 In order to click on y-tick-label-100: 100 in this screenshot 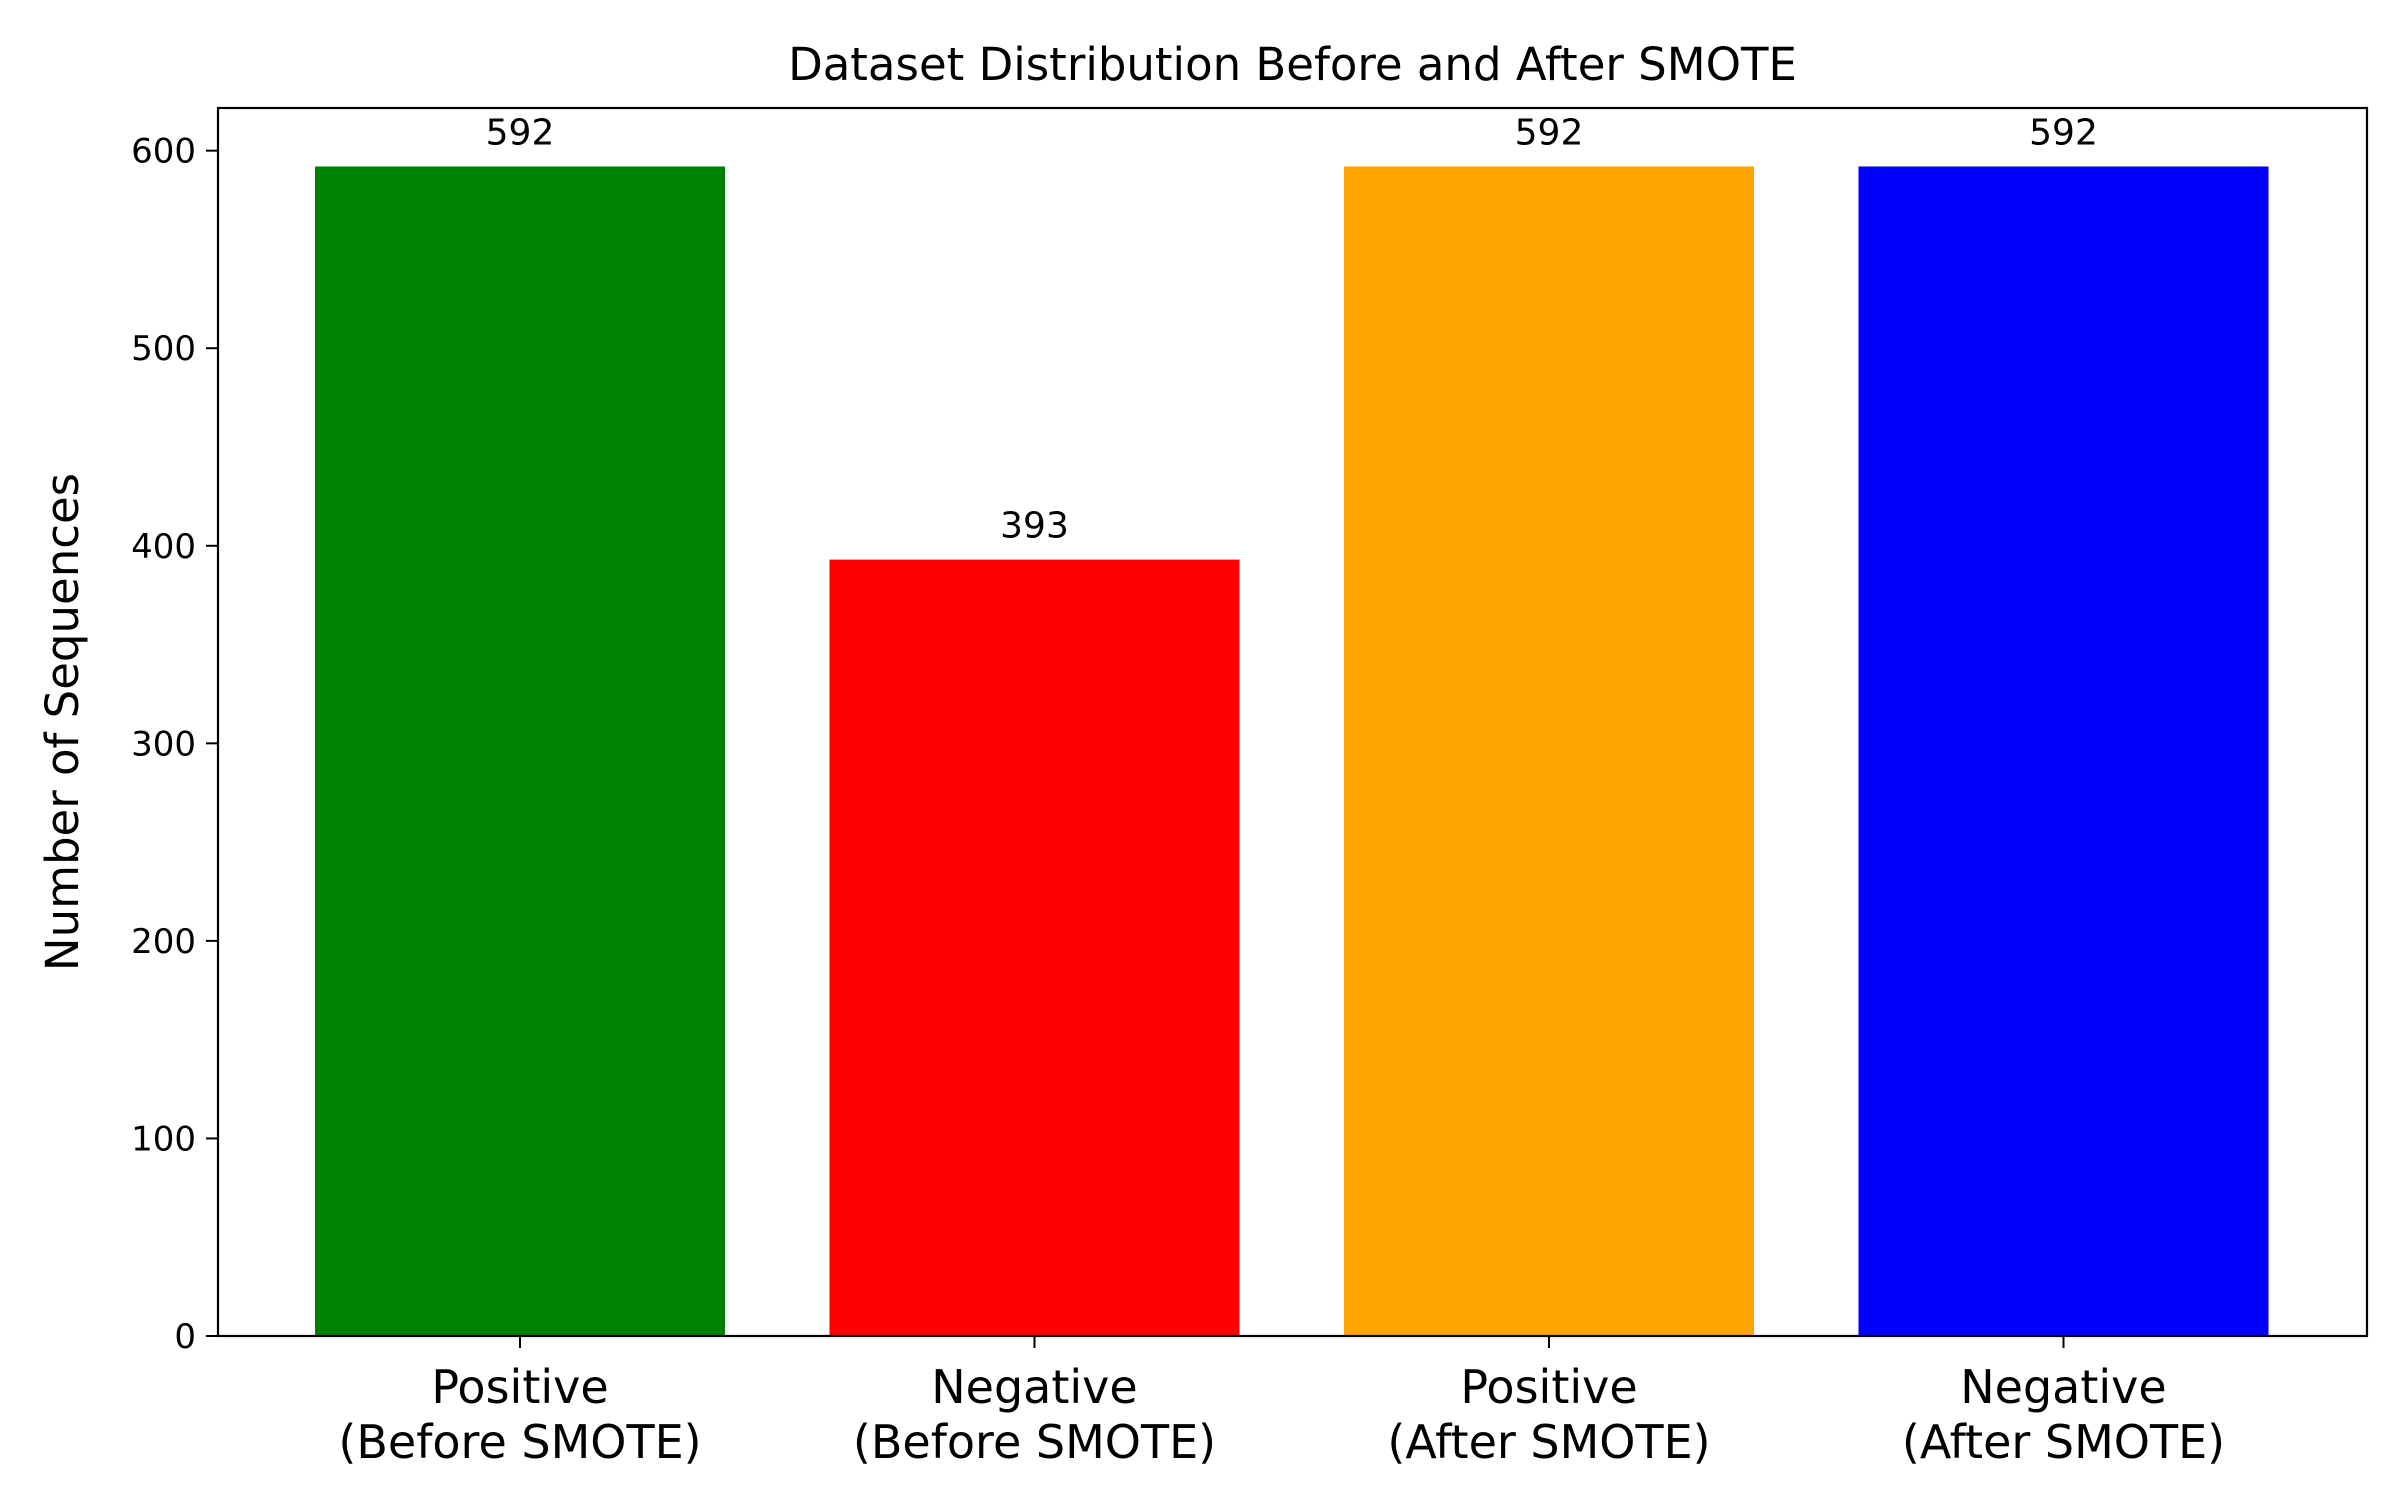, I will do `click(163, 1139)`.